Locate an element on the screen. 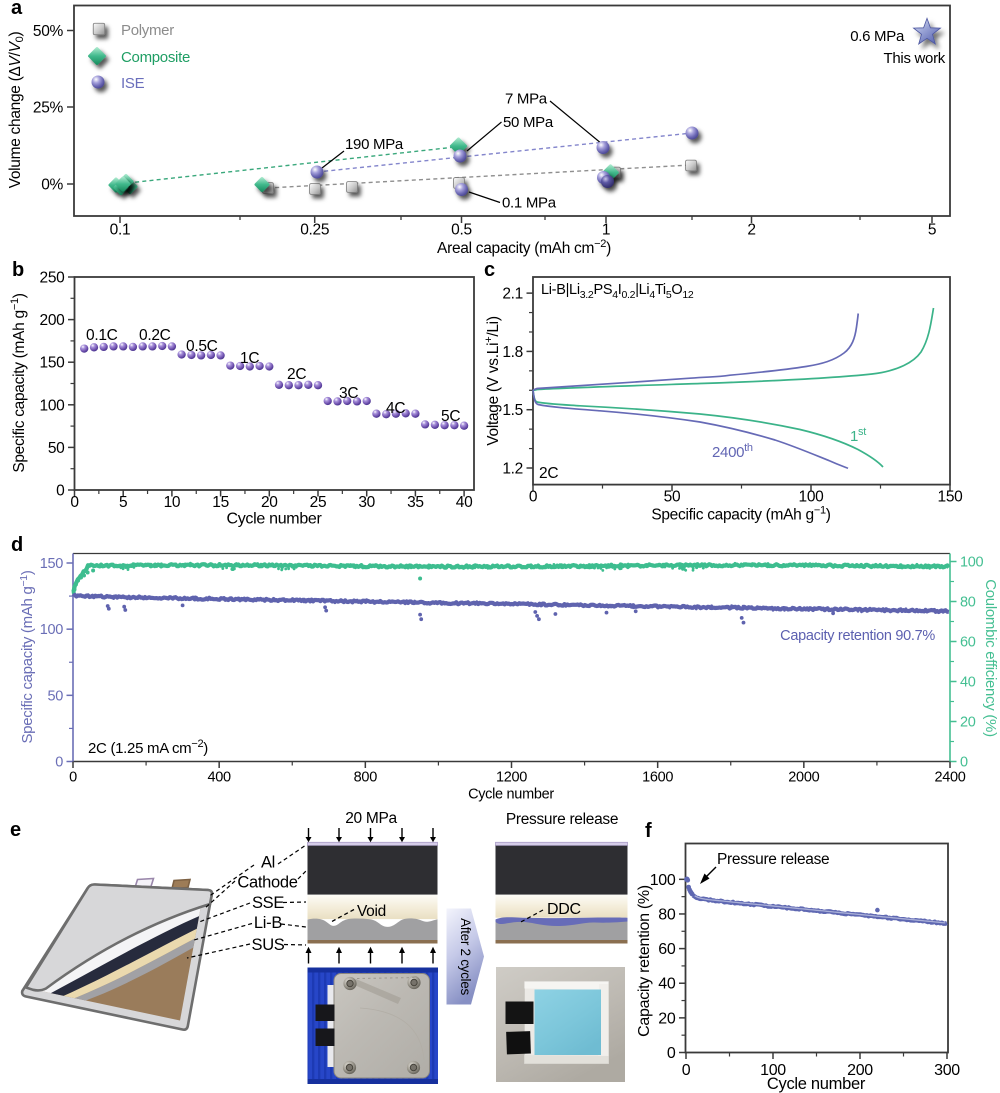 This screenshot has height=1093, width=1000. svg-text: 2400 is located at coordinates (949, 778).